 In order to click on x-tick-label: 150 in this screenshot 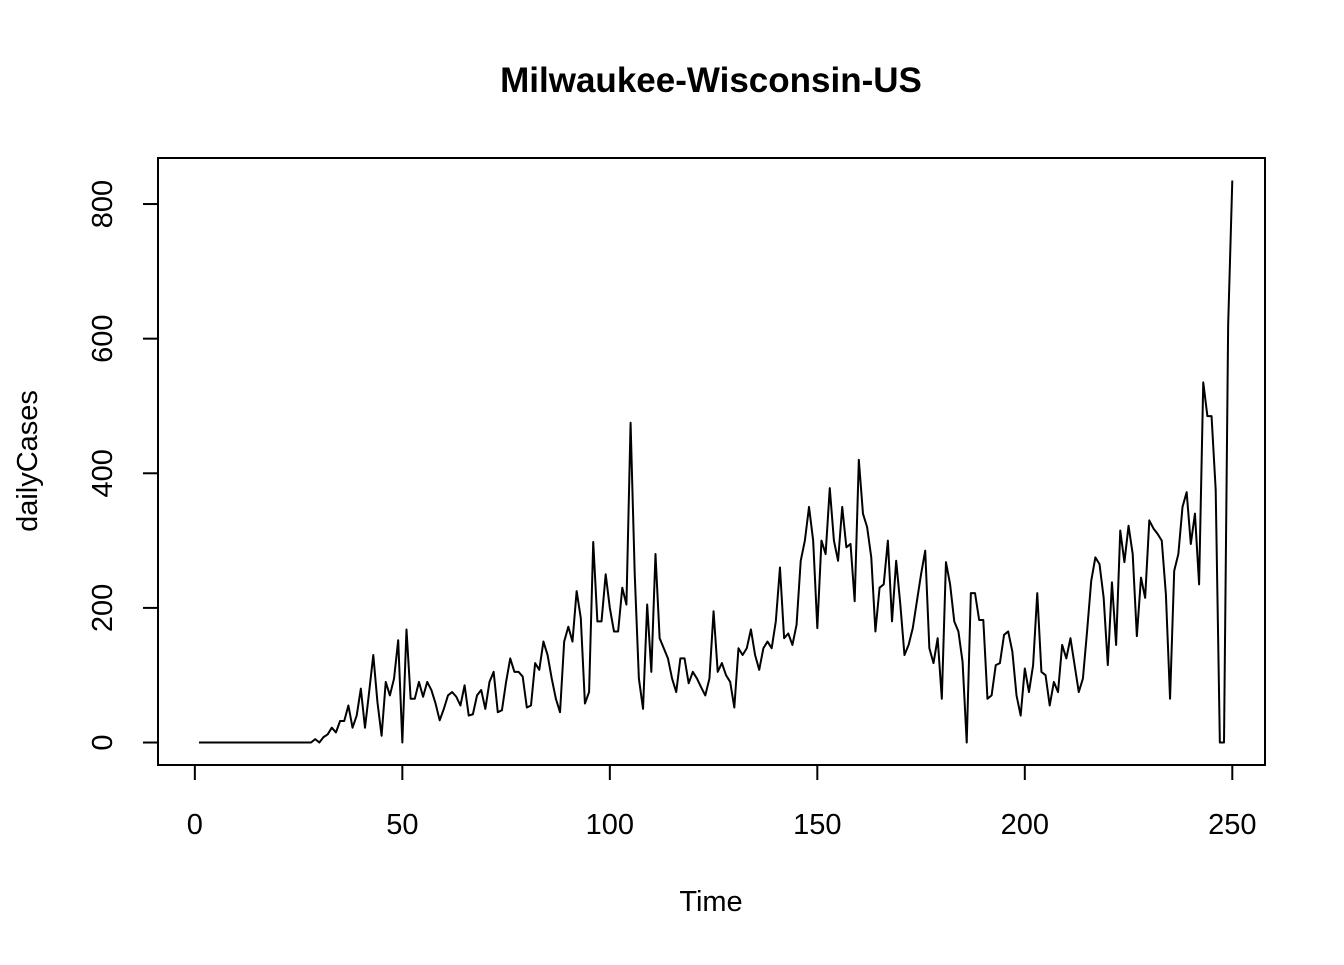, I will do `click(817, 825)`.